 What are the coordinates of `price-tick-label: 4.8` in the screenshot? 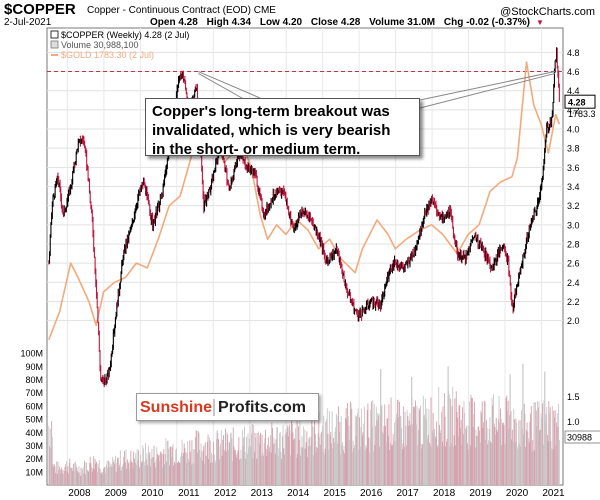 It's located at (573, 53).